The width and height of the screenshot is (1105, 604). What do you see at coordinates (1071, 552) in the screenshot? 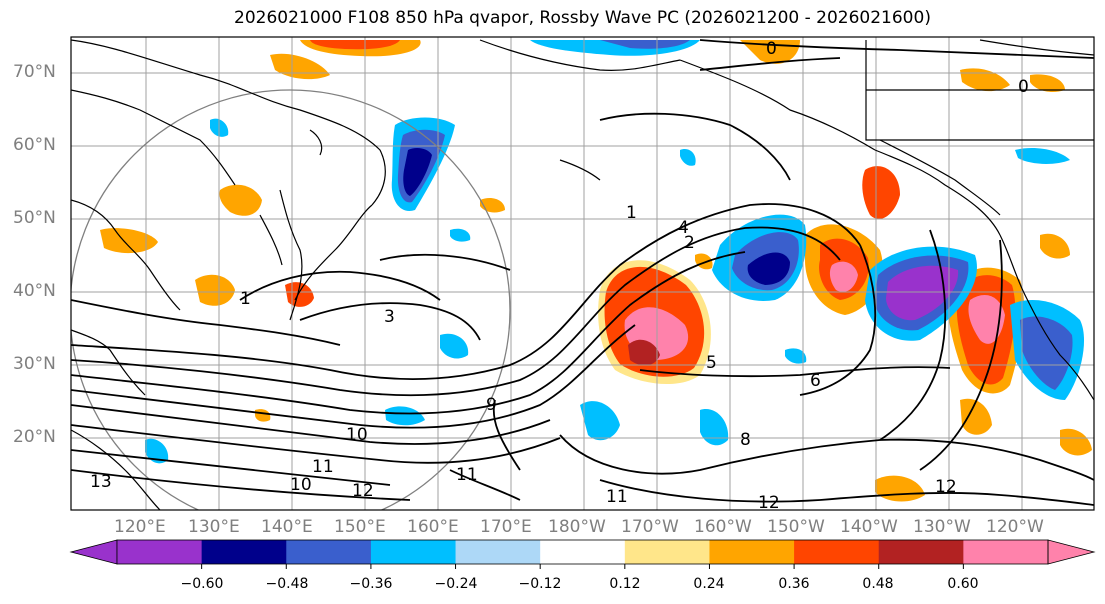
I see `colorbar-arrow-right` at bounding box center [1071, 552].